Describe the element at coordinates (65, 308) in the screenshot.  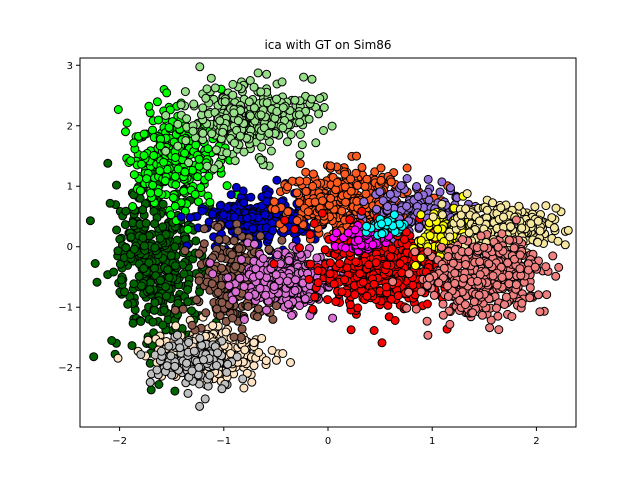
I see `y-tick-label: −1` at that location.